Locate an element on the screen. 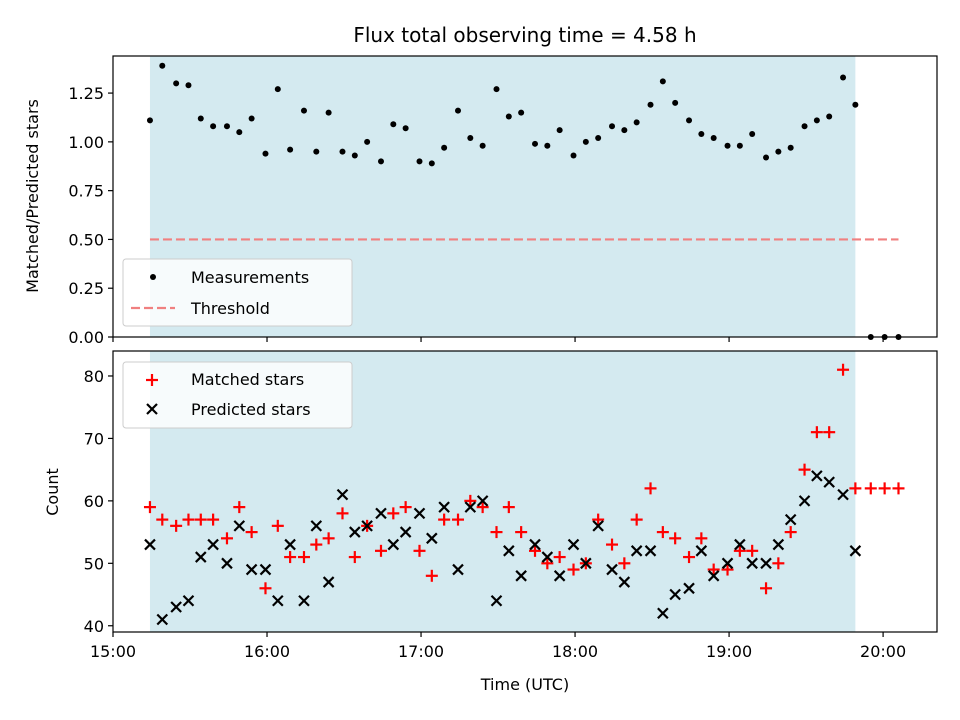 This screenshot has height=720, width=960. legend-predicted-label: Predicted stars is located at coordinates (251, 409).